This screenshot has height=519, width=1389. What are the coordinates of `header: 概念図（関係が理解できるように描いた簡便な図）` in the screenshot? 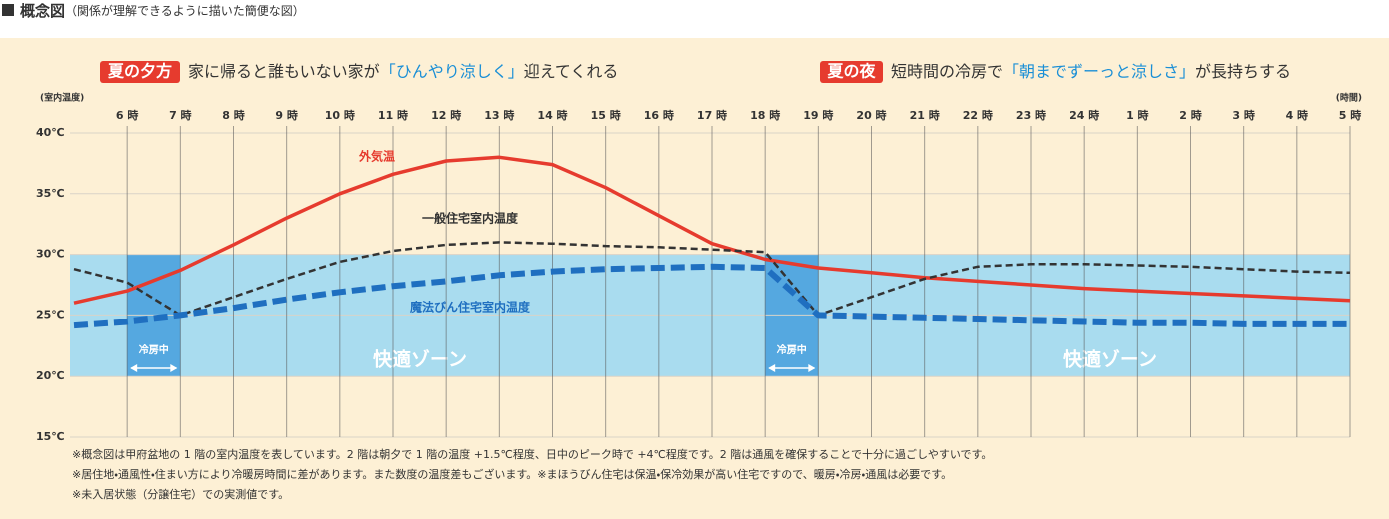 It's located at (162, 11).